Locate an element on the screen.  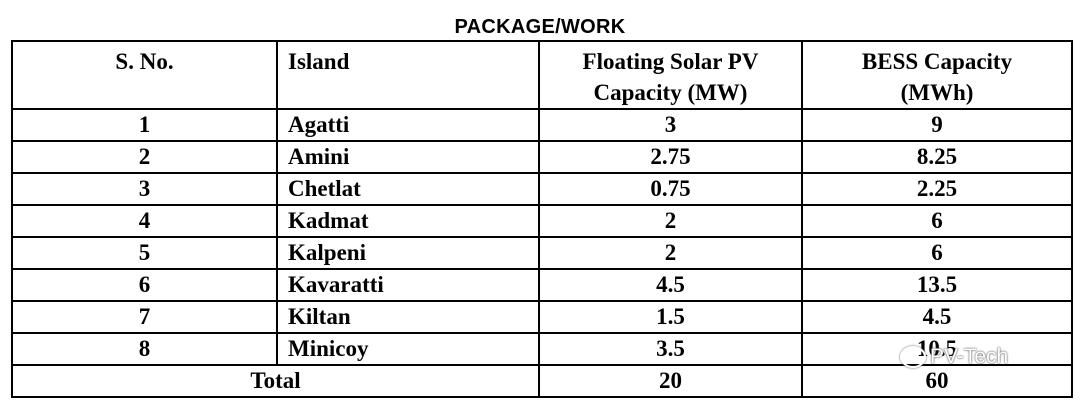
cell-pv: 1.5 is located at coordinates (670, 317).